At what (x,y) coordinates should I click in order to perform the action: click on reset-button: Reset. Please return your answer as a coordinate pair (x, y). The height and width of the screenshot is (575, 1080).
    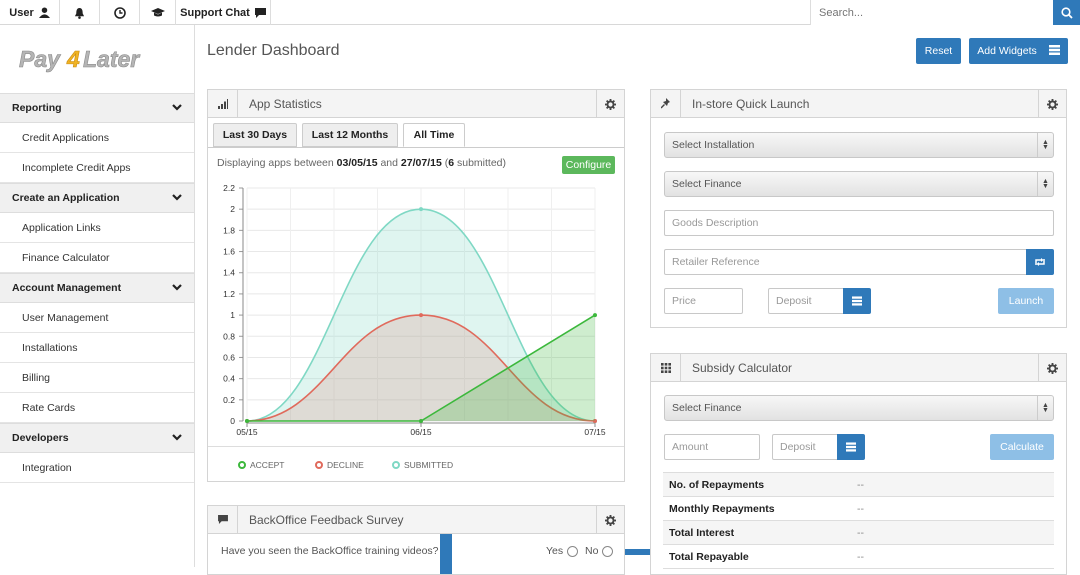
    Looking at the image, I should click on (938, 51).